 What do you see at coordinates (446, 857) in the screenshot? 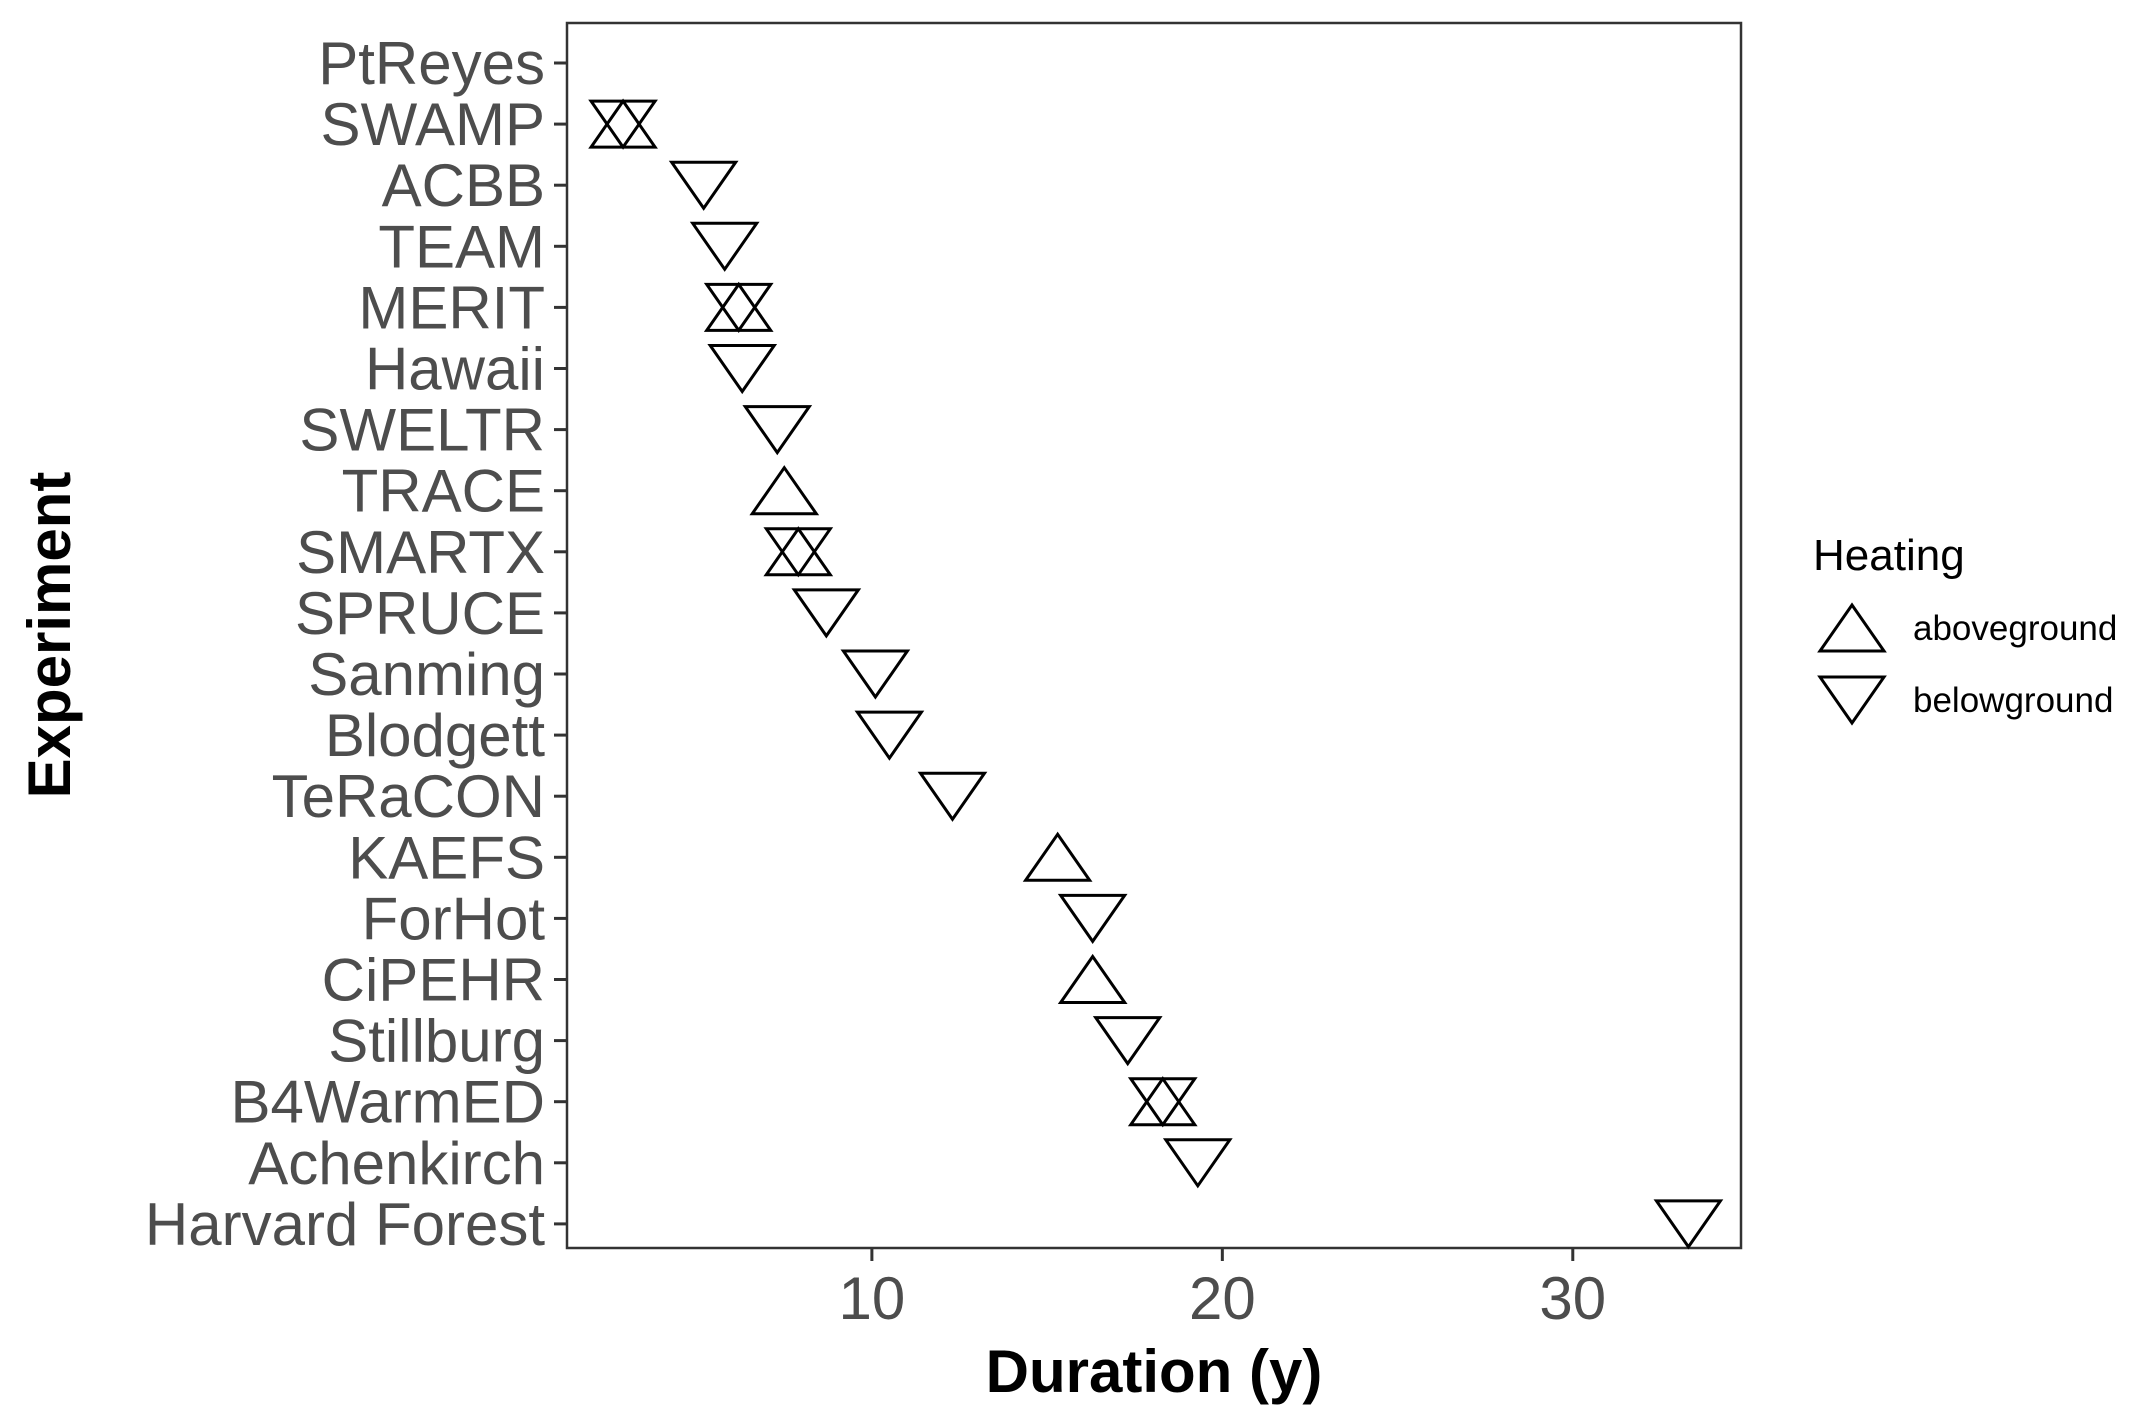
I see `y-tick-label: KAEFS` at bounding box center [446, 857].